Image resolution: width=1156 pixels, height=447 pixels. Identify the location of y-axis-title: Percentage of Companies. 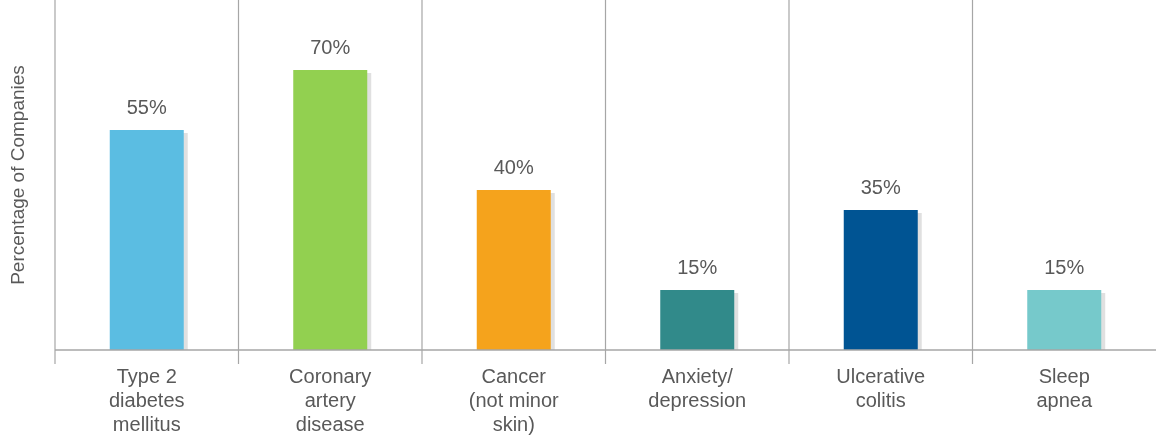
(17, 175).